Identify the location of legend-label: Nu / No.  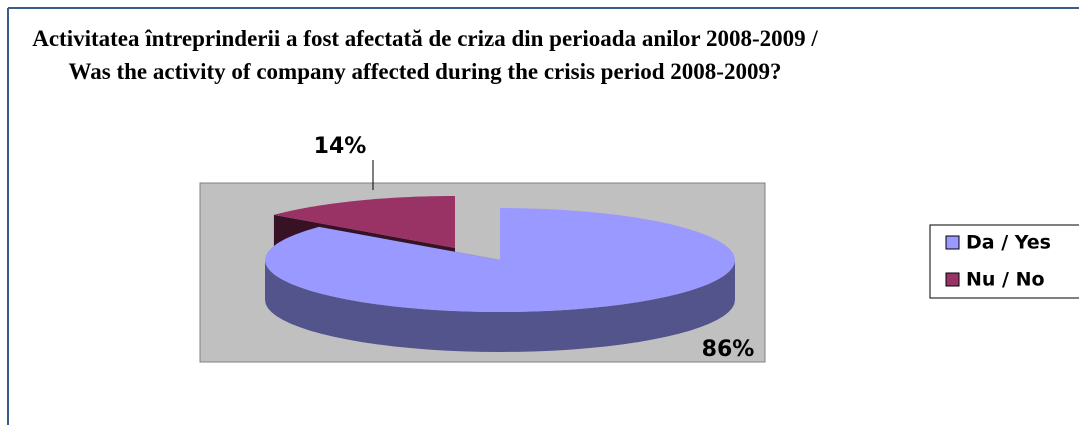
(1005, 280).